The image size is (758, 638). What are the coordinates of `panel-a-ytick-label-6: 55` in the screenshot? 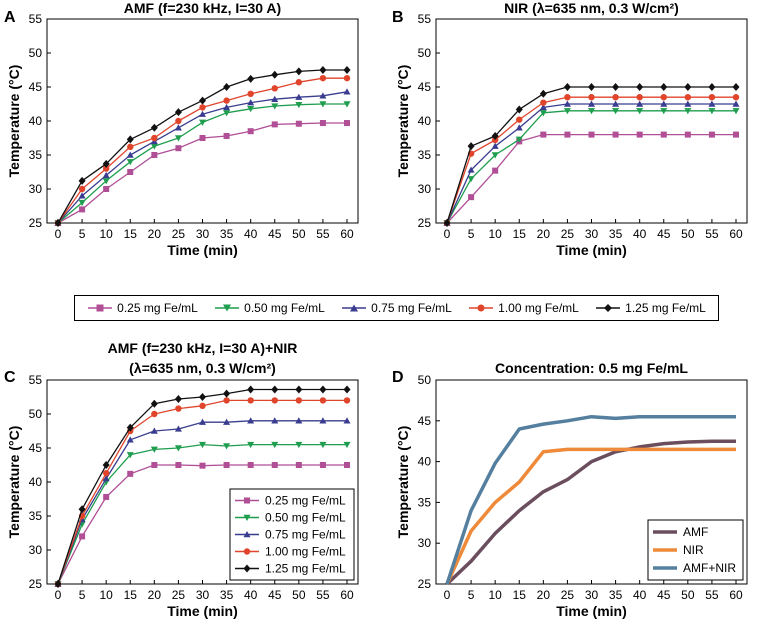 It's located at (36, 19).